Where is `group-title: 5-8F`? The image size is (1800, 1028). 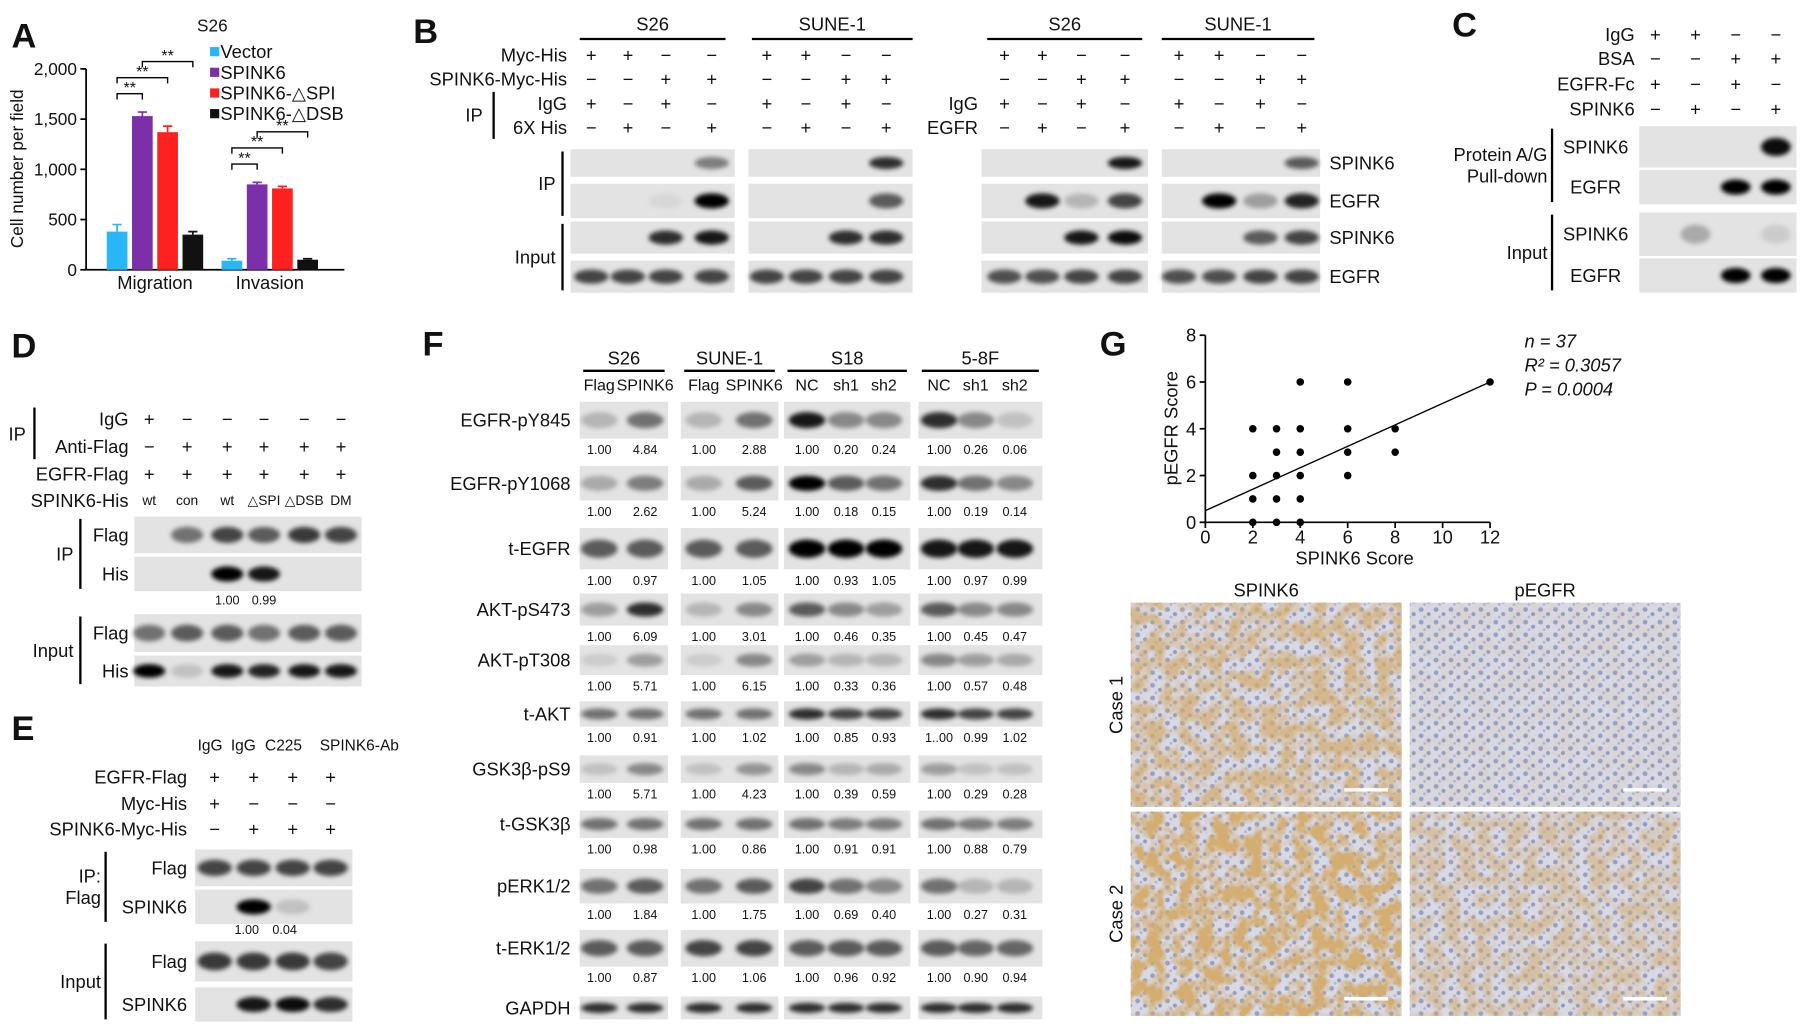 group-title: 5-8F is located at coordinates (980, 358).